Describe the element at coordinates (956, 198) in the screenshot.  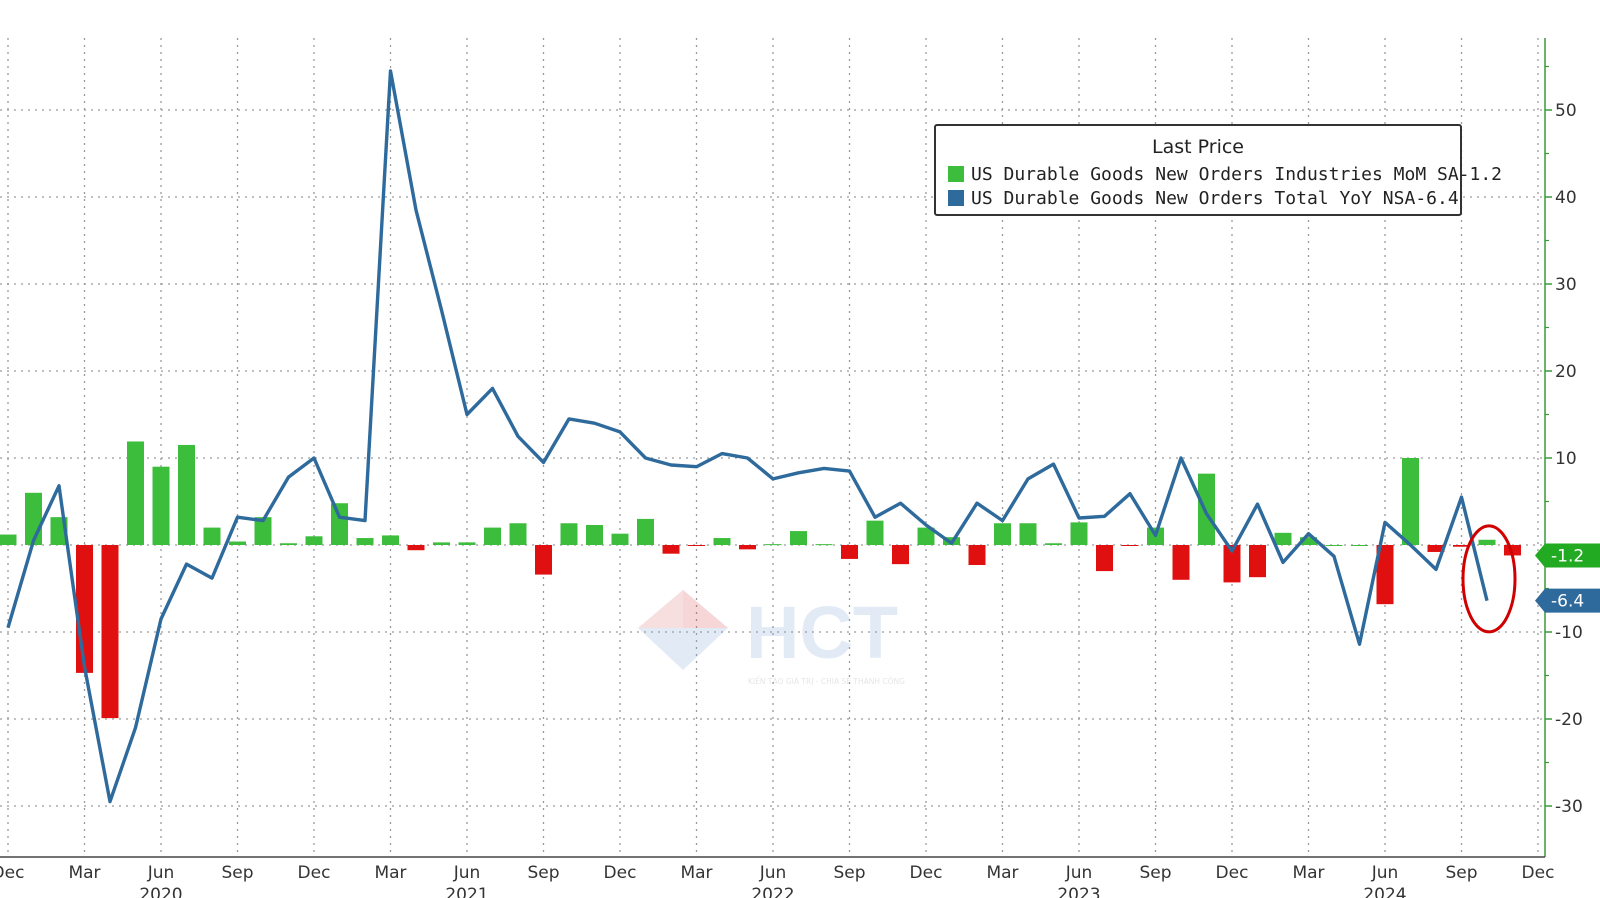
I see `legend-swatch-blue-icon` at that location.